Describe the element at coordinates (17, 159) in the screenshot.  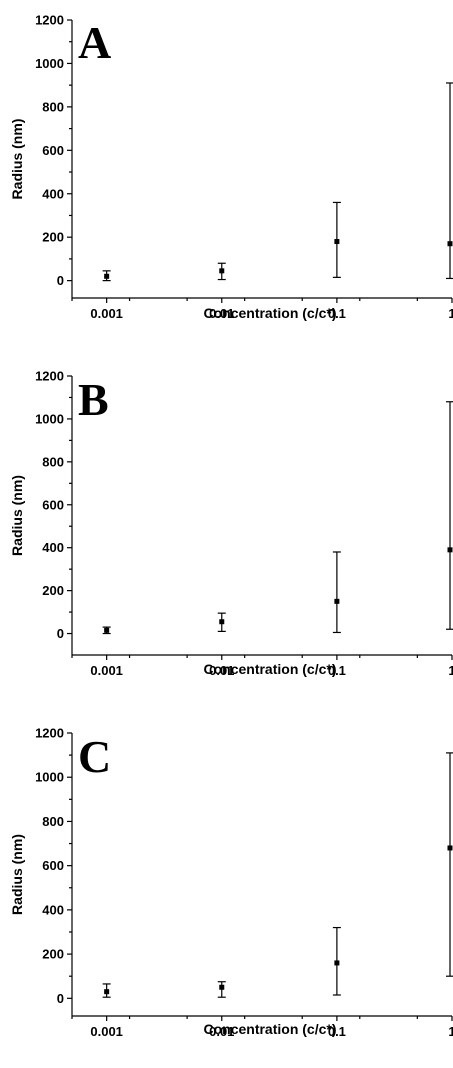
I see `panel-a-y-axis-label: Radius (nm)` at that location.